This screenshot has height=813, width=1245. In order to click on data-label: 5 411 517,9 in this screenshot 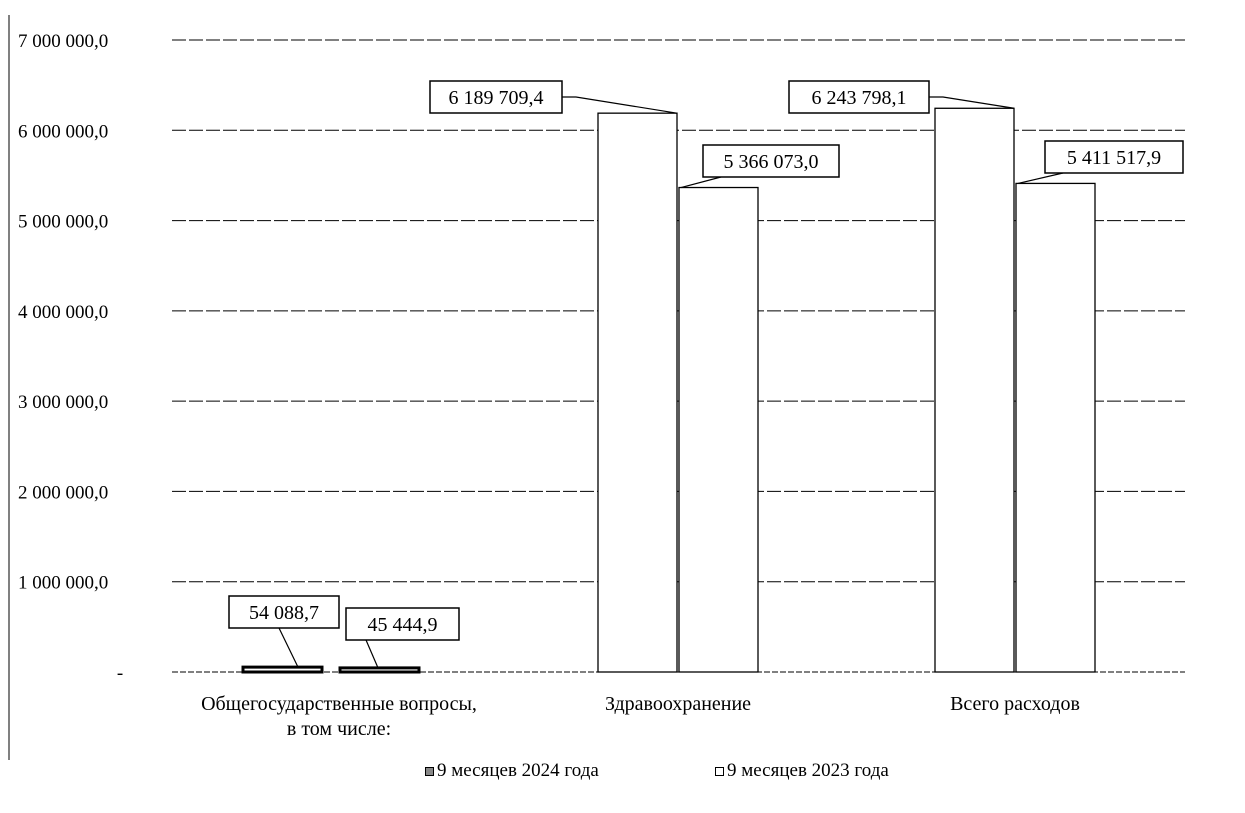, I will do `click(1114, 158)`.